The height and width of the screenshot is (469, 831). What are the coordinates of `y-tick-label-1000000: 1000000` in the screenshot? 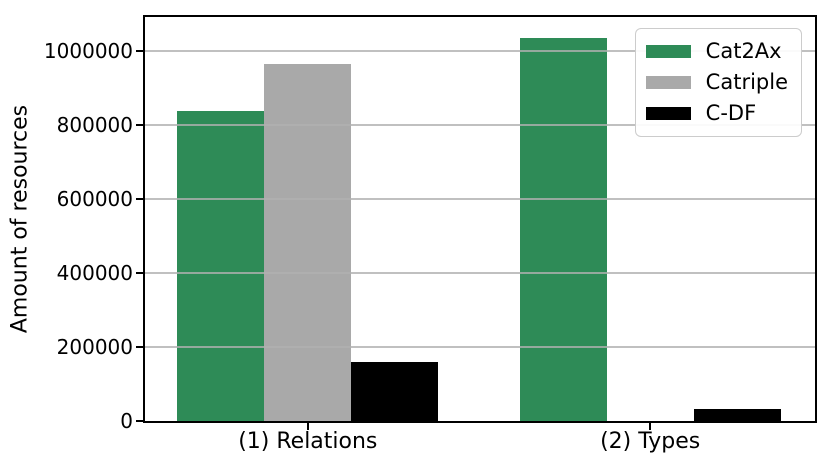 It's located at (88, 50).